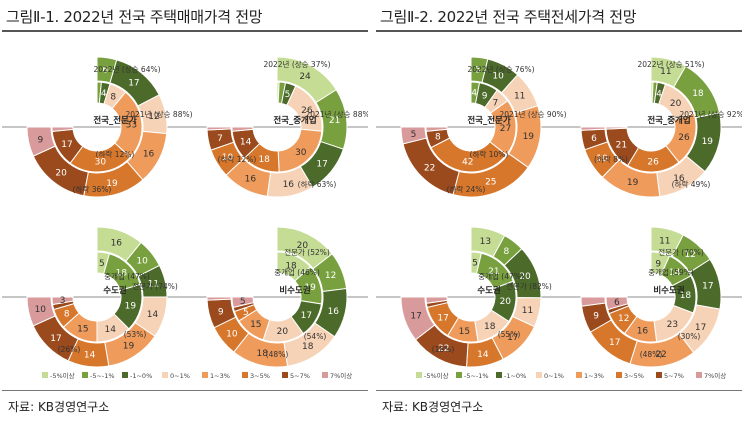  Describe the element at coordinates (660, 355) in the screenshot. I see `data-label-0-4: 22` at that location.